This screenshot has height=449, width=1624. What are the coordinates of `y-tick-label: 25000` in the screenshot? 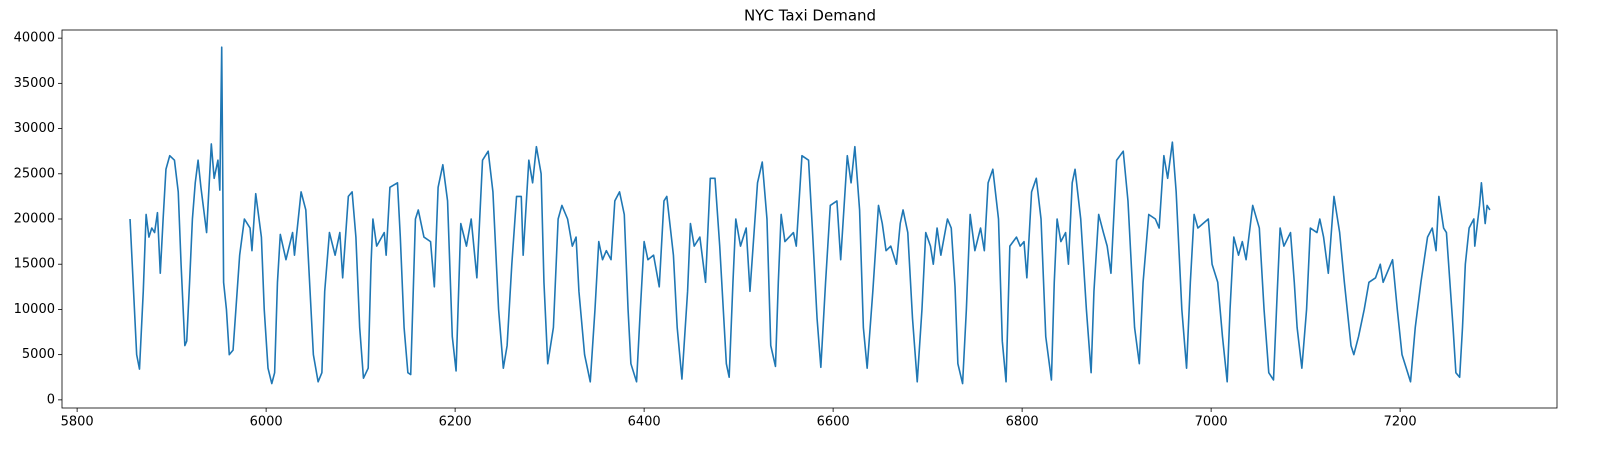 It's located at (34, 173).